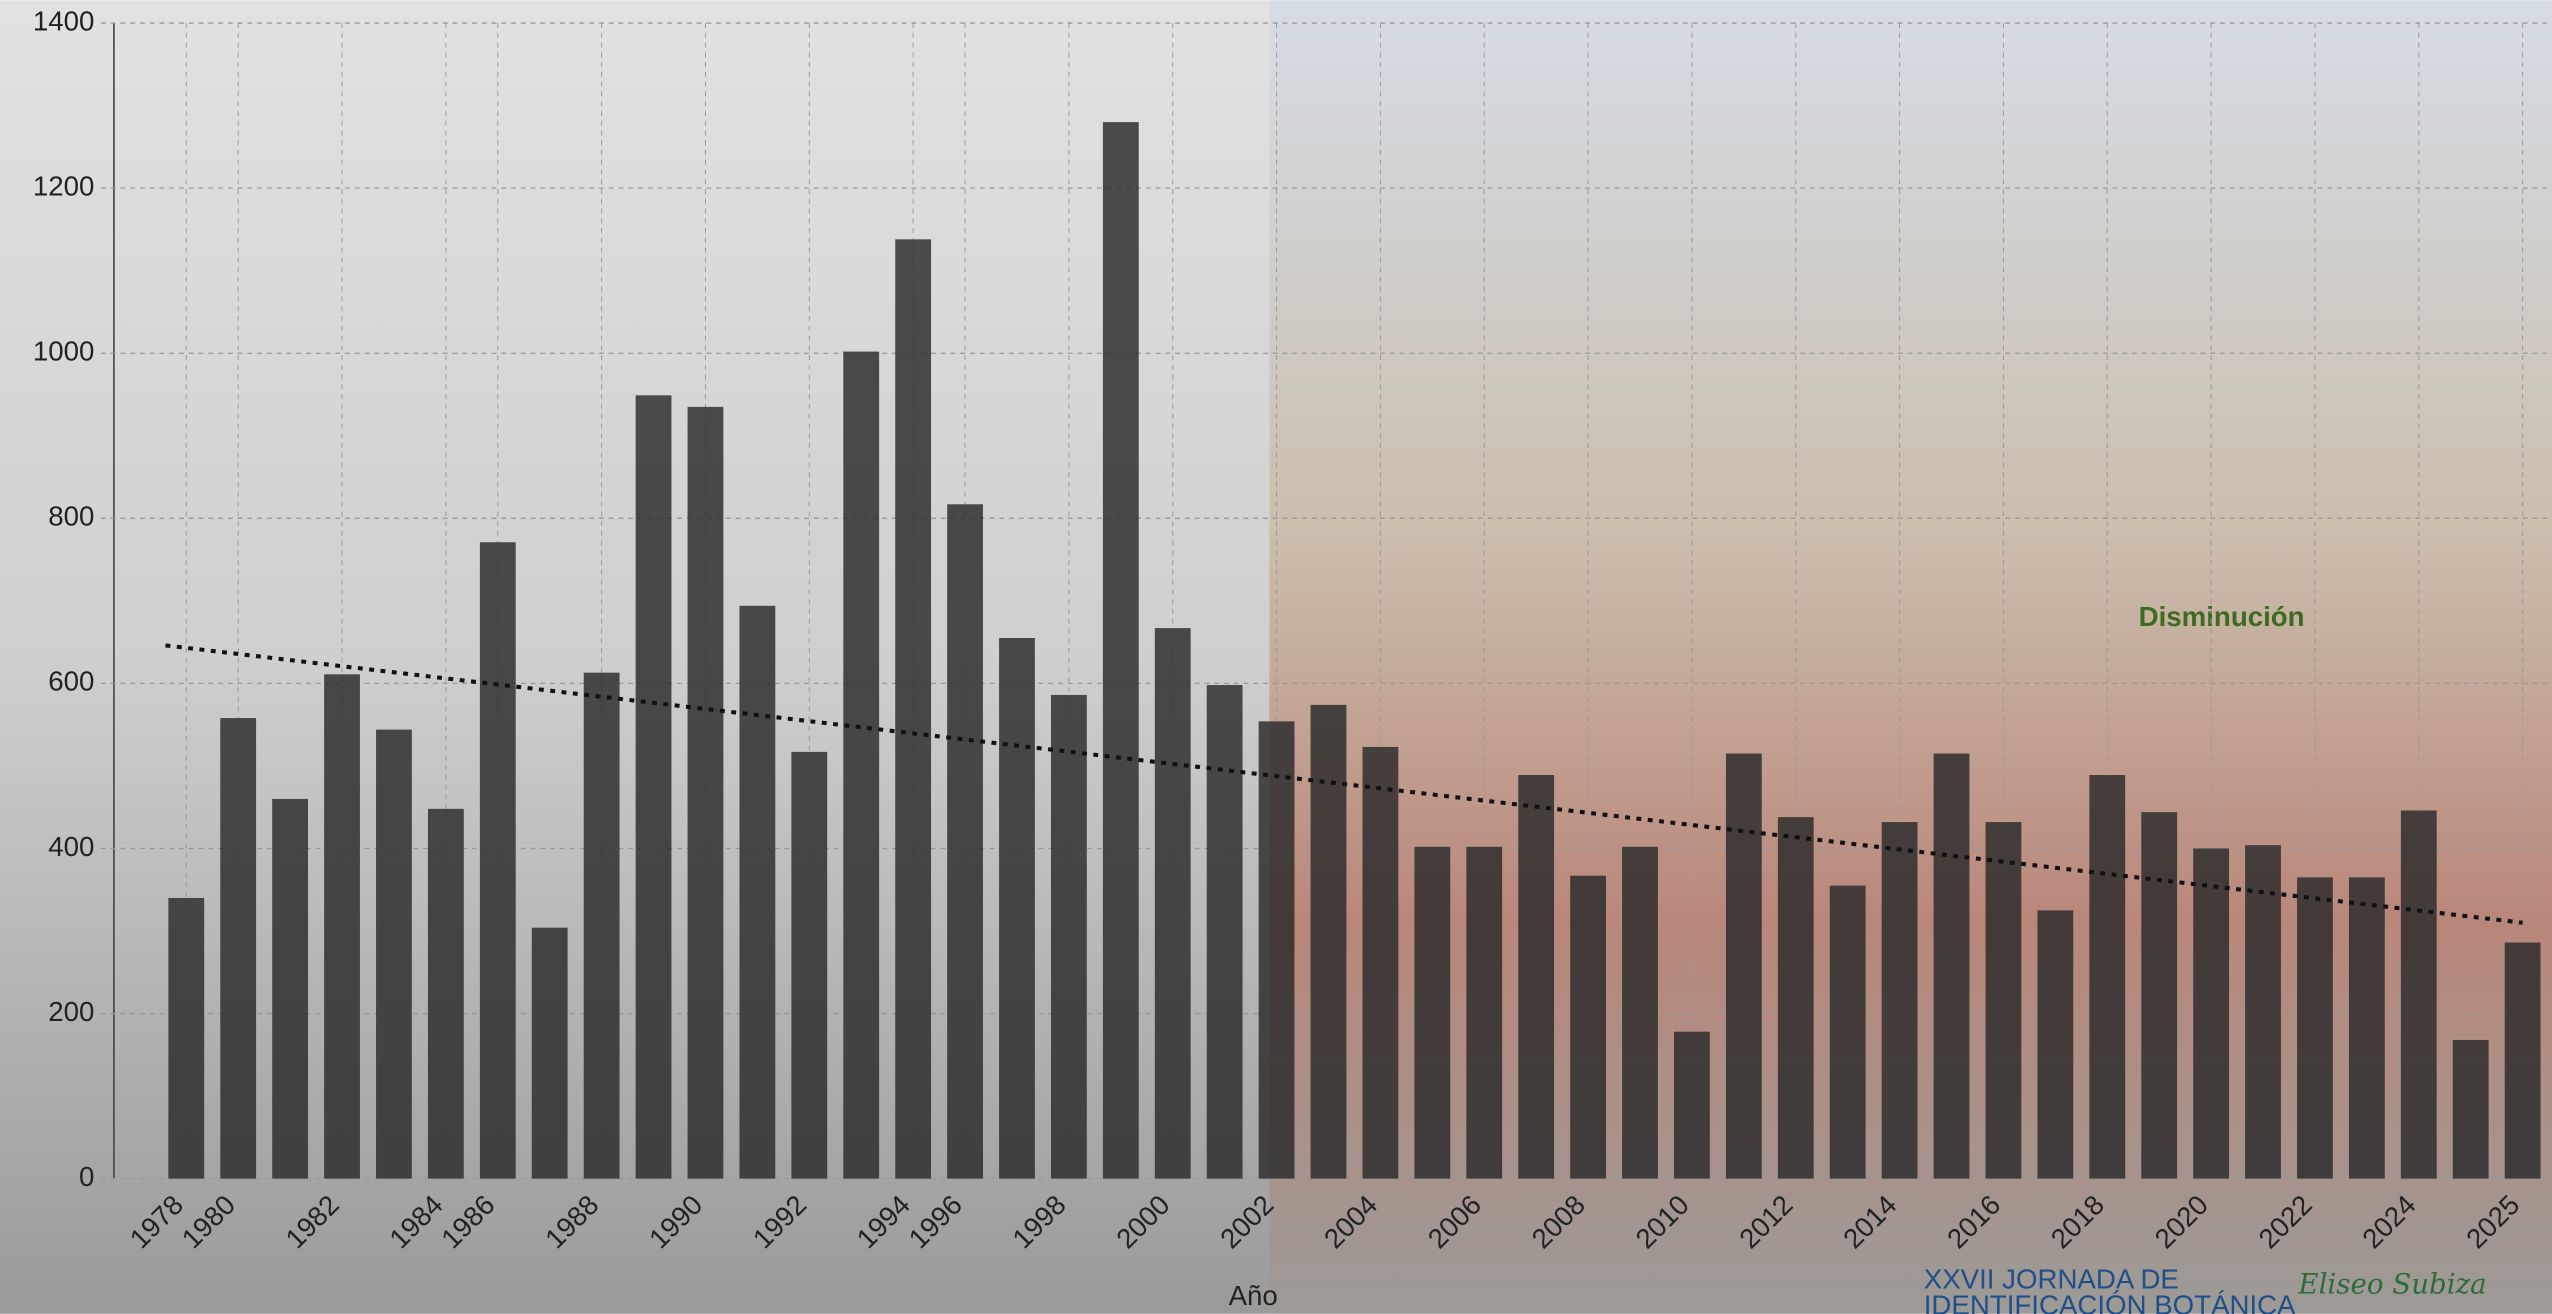 The height and width of the screenshot is (1314, 2552). Describe the element at coordinates (71, 516) in the screenshot. I see `y-tick-label: 800` at that location.